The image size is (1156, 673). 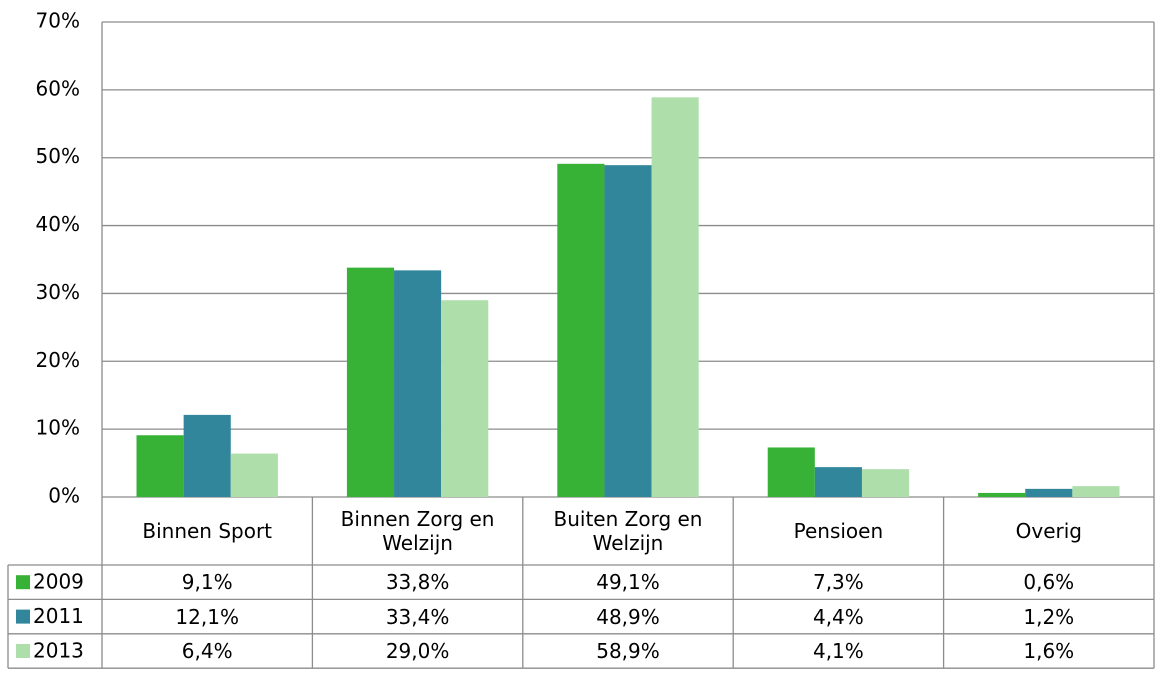 I want to click on table-value: 12,1%, so click(x=207, y=616).